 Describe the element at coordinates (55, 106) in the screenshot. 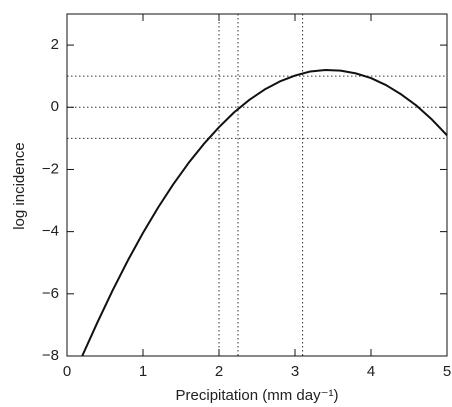

I see `y-tick-label: 0` at that location.